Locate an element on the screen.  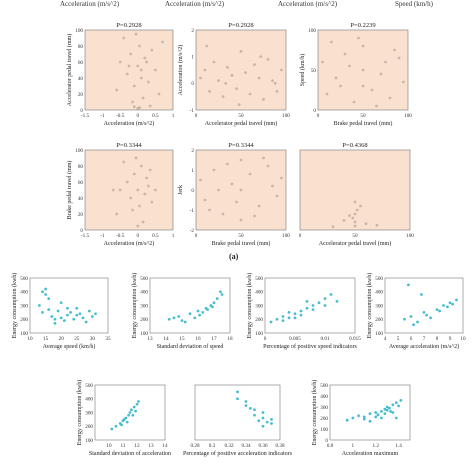
y-tick-label: 60 is located at coordinates (81, 183).